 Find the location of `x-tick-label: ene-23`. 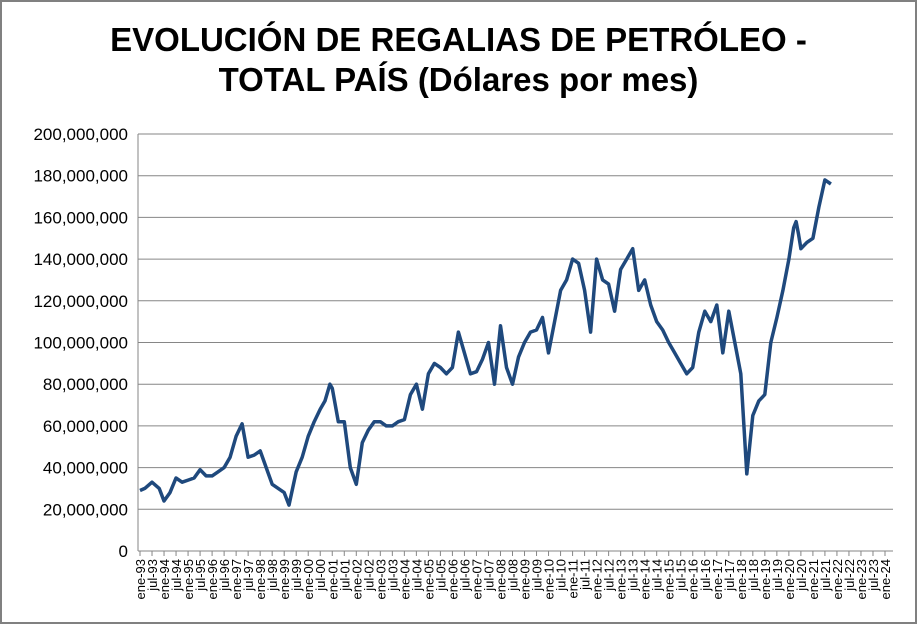

x-tick-label: ene-23 is located at coordinates (861, 579).